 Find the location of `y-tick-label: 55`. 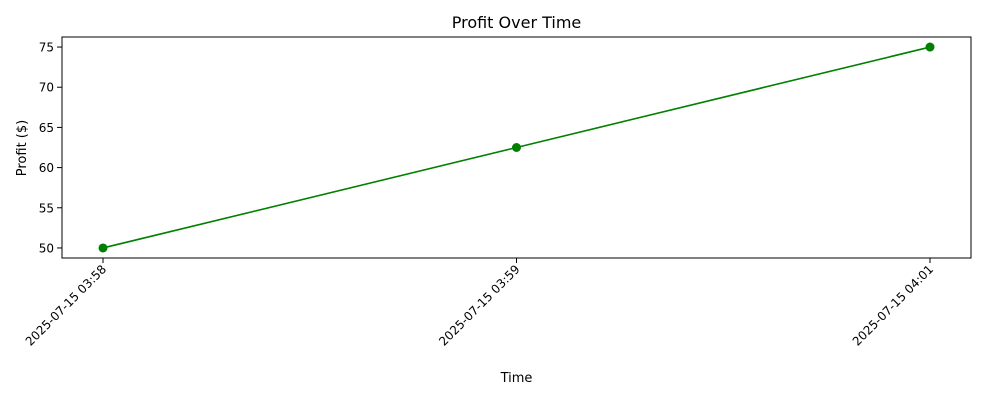

y-tick-label: 55 is located at coordinates (46, 208).